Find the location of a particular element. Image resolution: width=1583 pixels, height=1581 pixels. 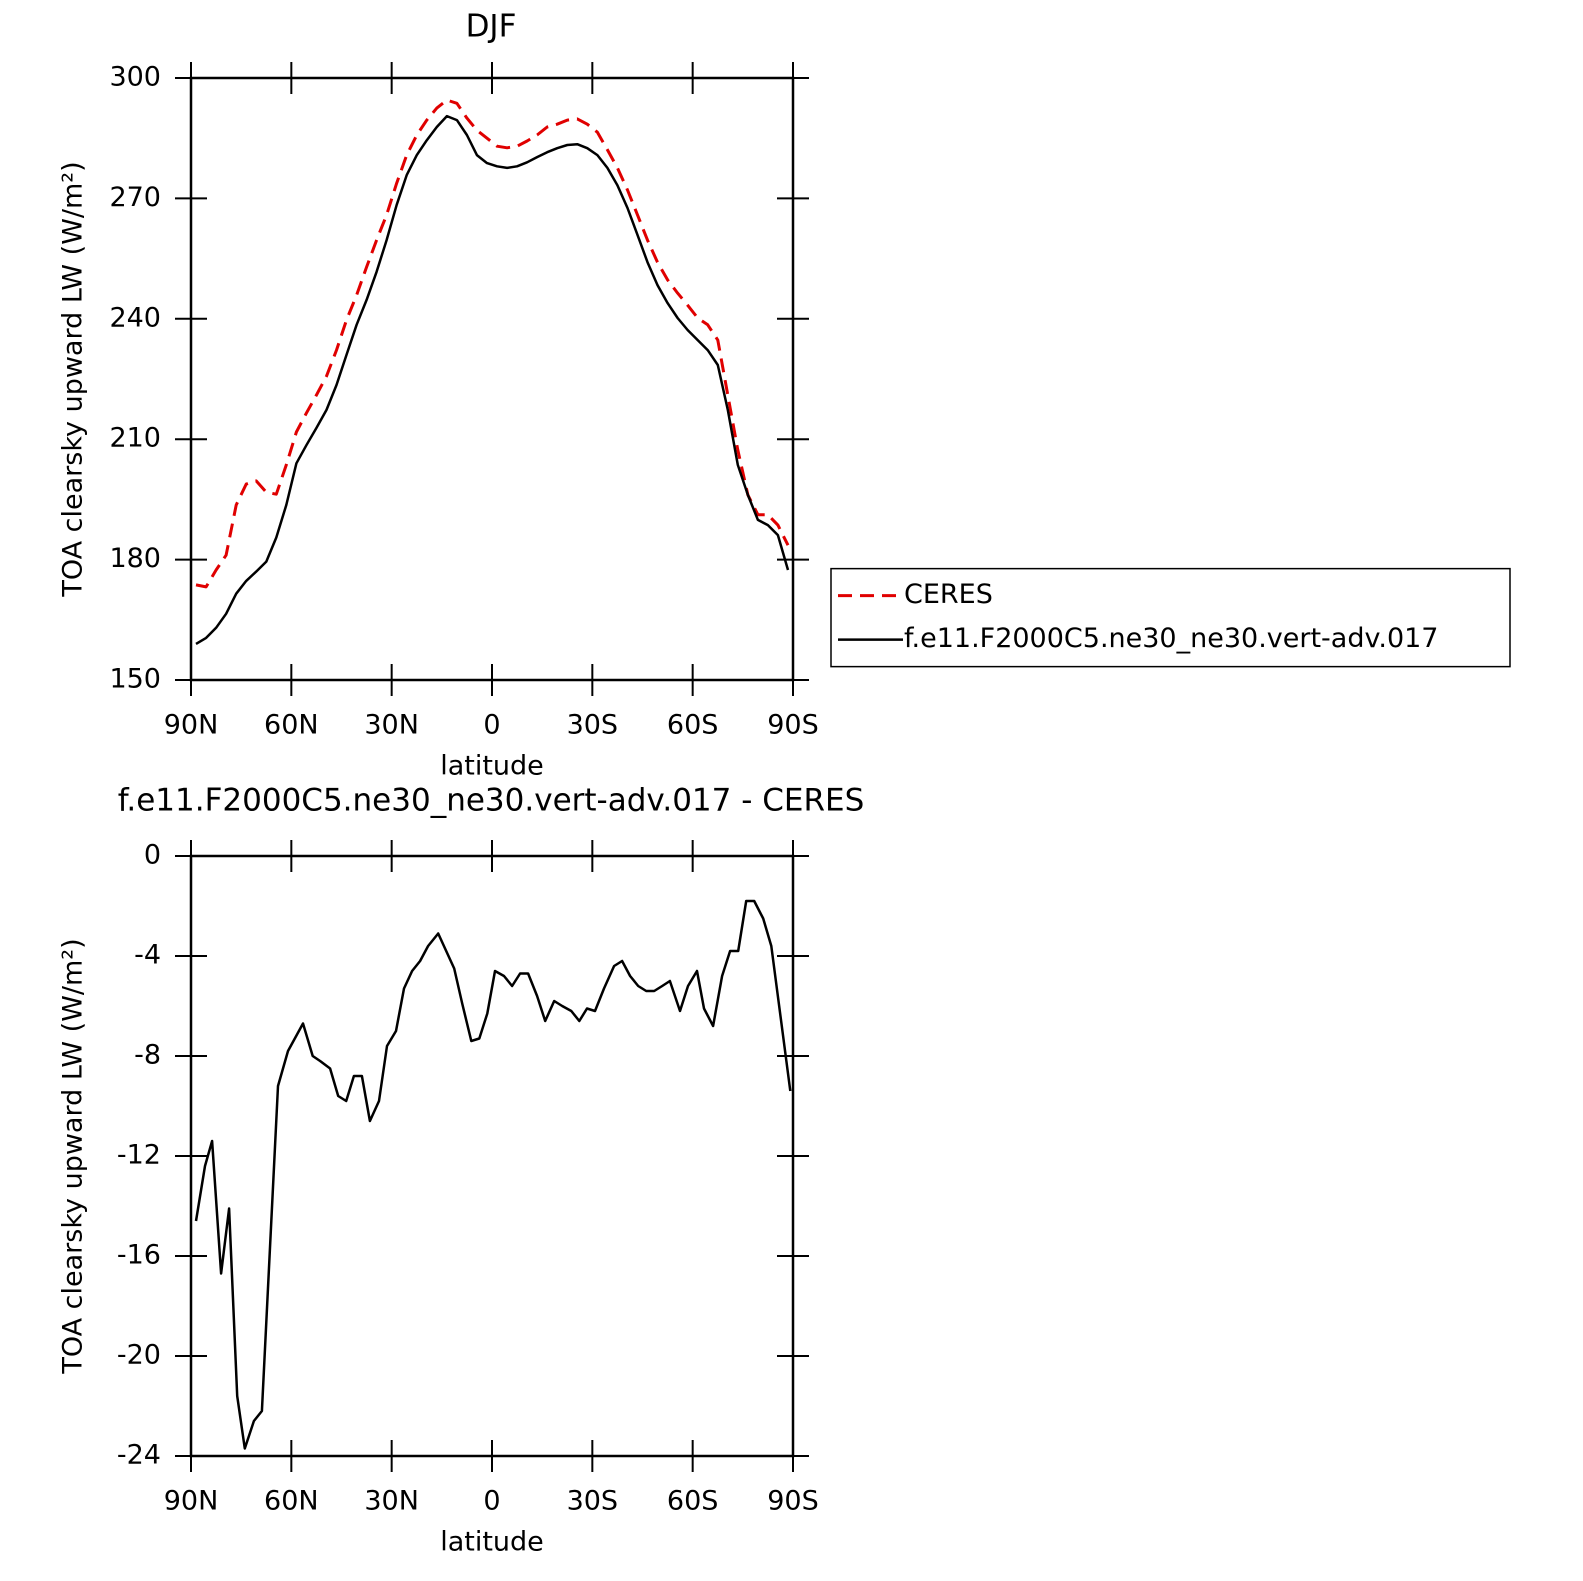

y-tick-label: -20 is located at coordinates (139, 1355).